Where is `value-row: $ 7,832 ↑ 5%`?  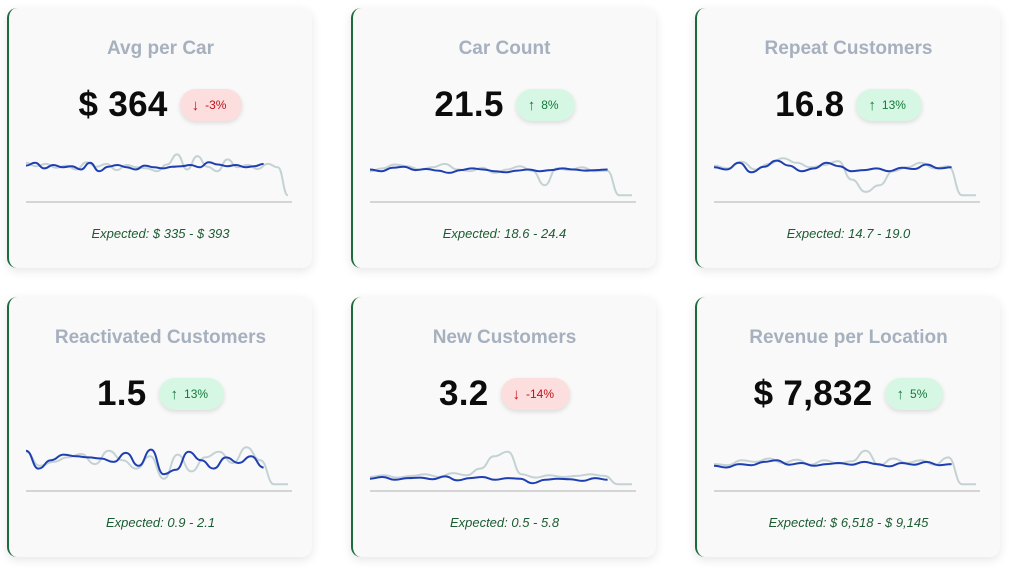 value-row: $ 7,832 ↑ 5% is located at coordinates (848, 394).